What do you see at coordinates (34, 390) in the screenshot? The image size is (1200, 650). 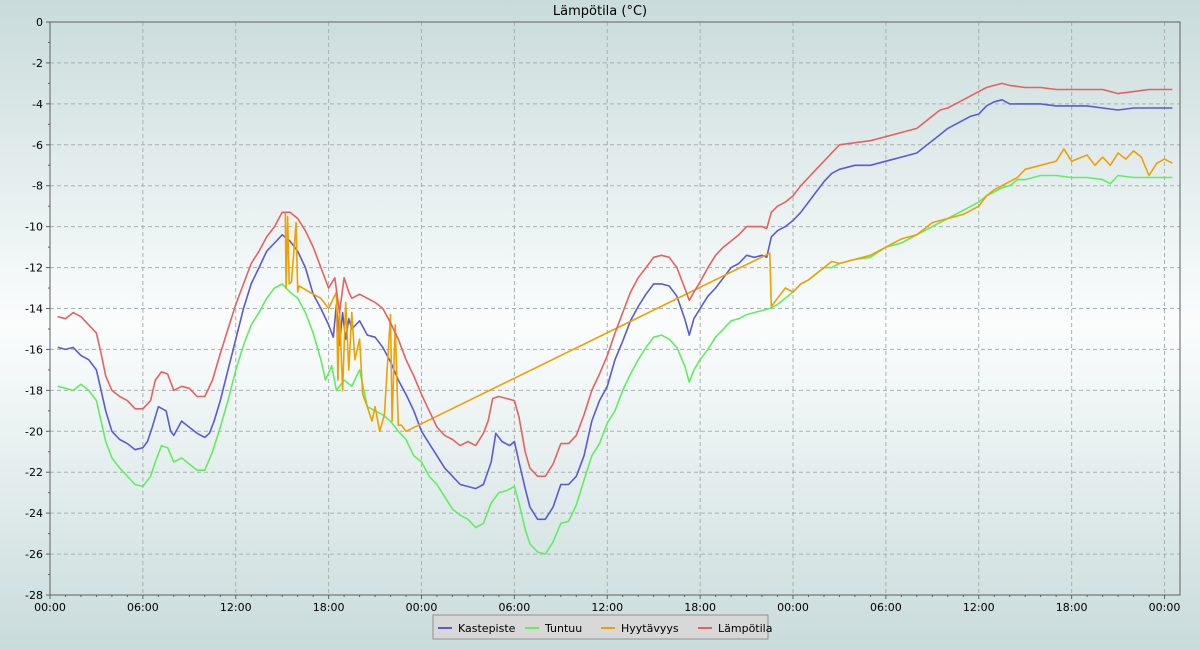 I see `y-tick-label: -18` at bounding box center [34, 390].